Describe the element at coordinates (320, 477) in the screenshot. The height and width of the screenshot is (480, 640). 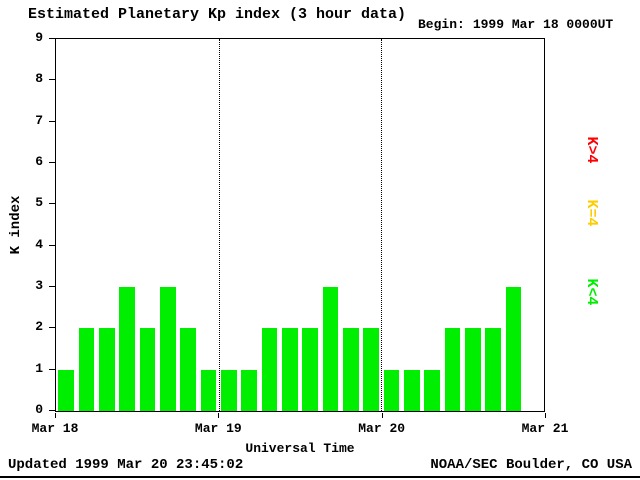
I see `bottom-divider` at that location.